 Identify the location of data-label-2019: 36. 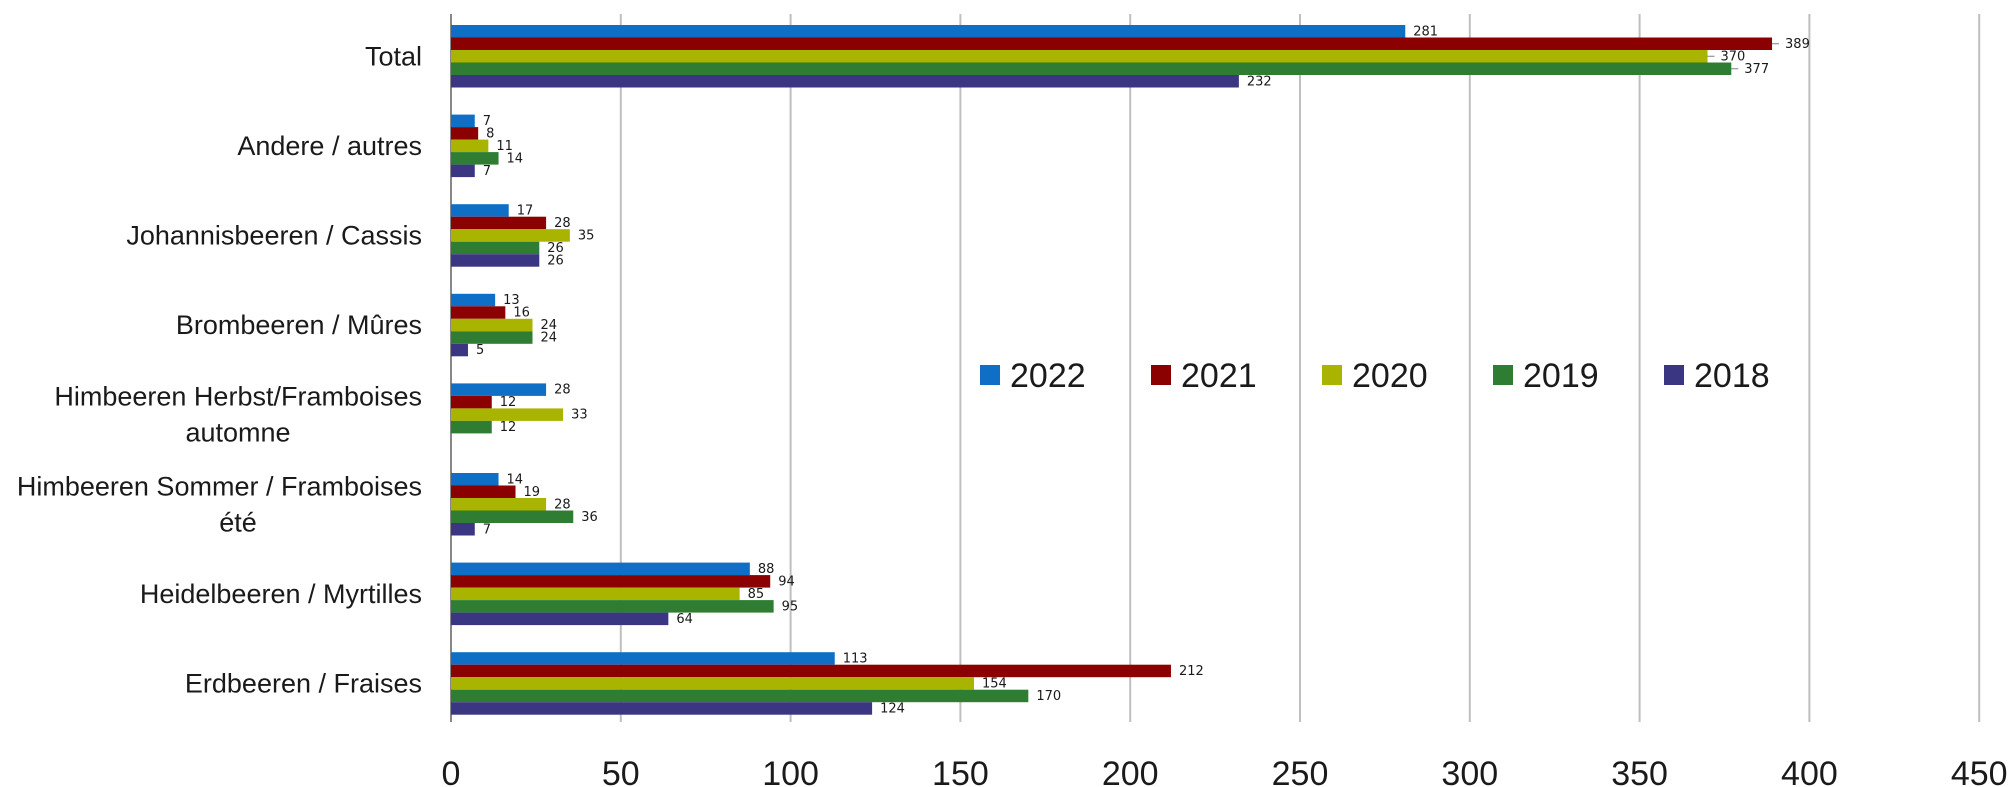
(589, 517).